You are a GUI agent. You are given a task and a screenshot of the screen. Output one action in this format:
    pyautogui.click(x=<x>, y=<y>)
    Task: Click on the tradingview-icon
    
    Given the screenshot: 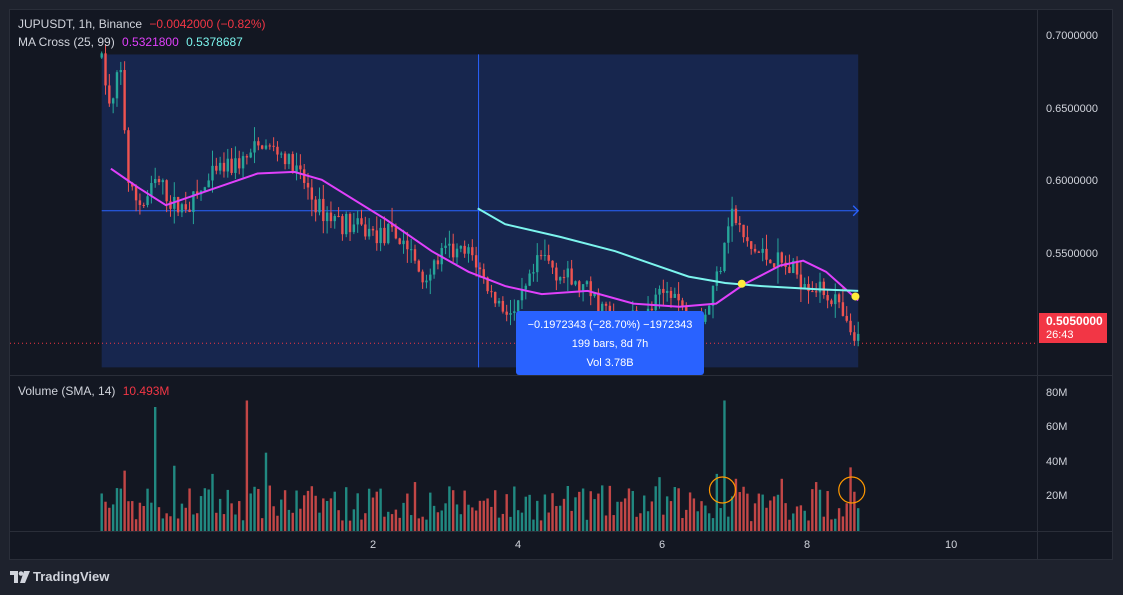 What is the action you would take?
    pyautogui.click(x=20, y=576)
    